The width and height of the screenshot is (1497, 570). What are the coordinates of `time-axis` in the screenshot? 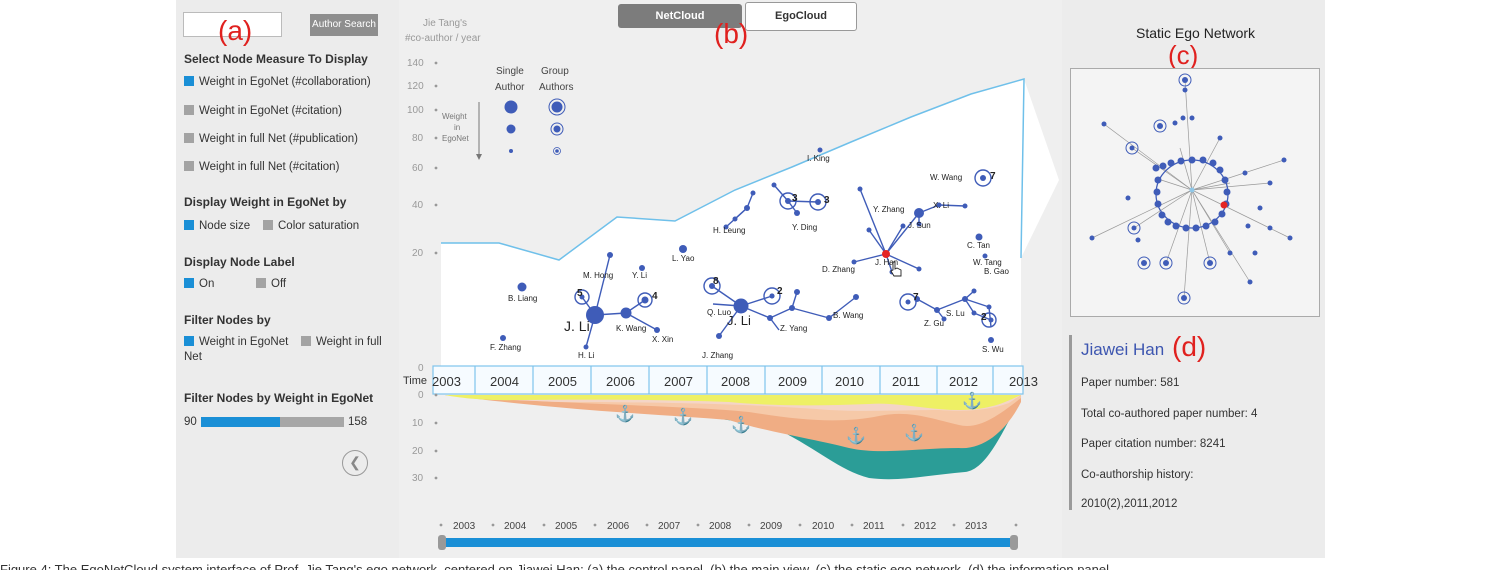 It's located at (728, 380).